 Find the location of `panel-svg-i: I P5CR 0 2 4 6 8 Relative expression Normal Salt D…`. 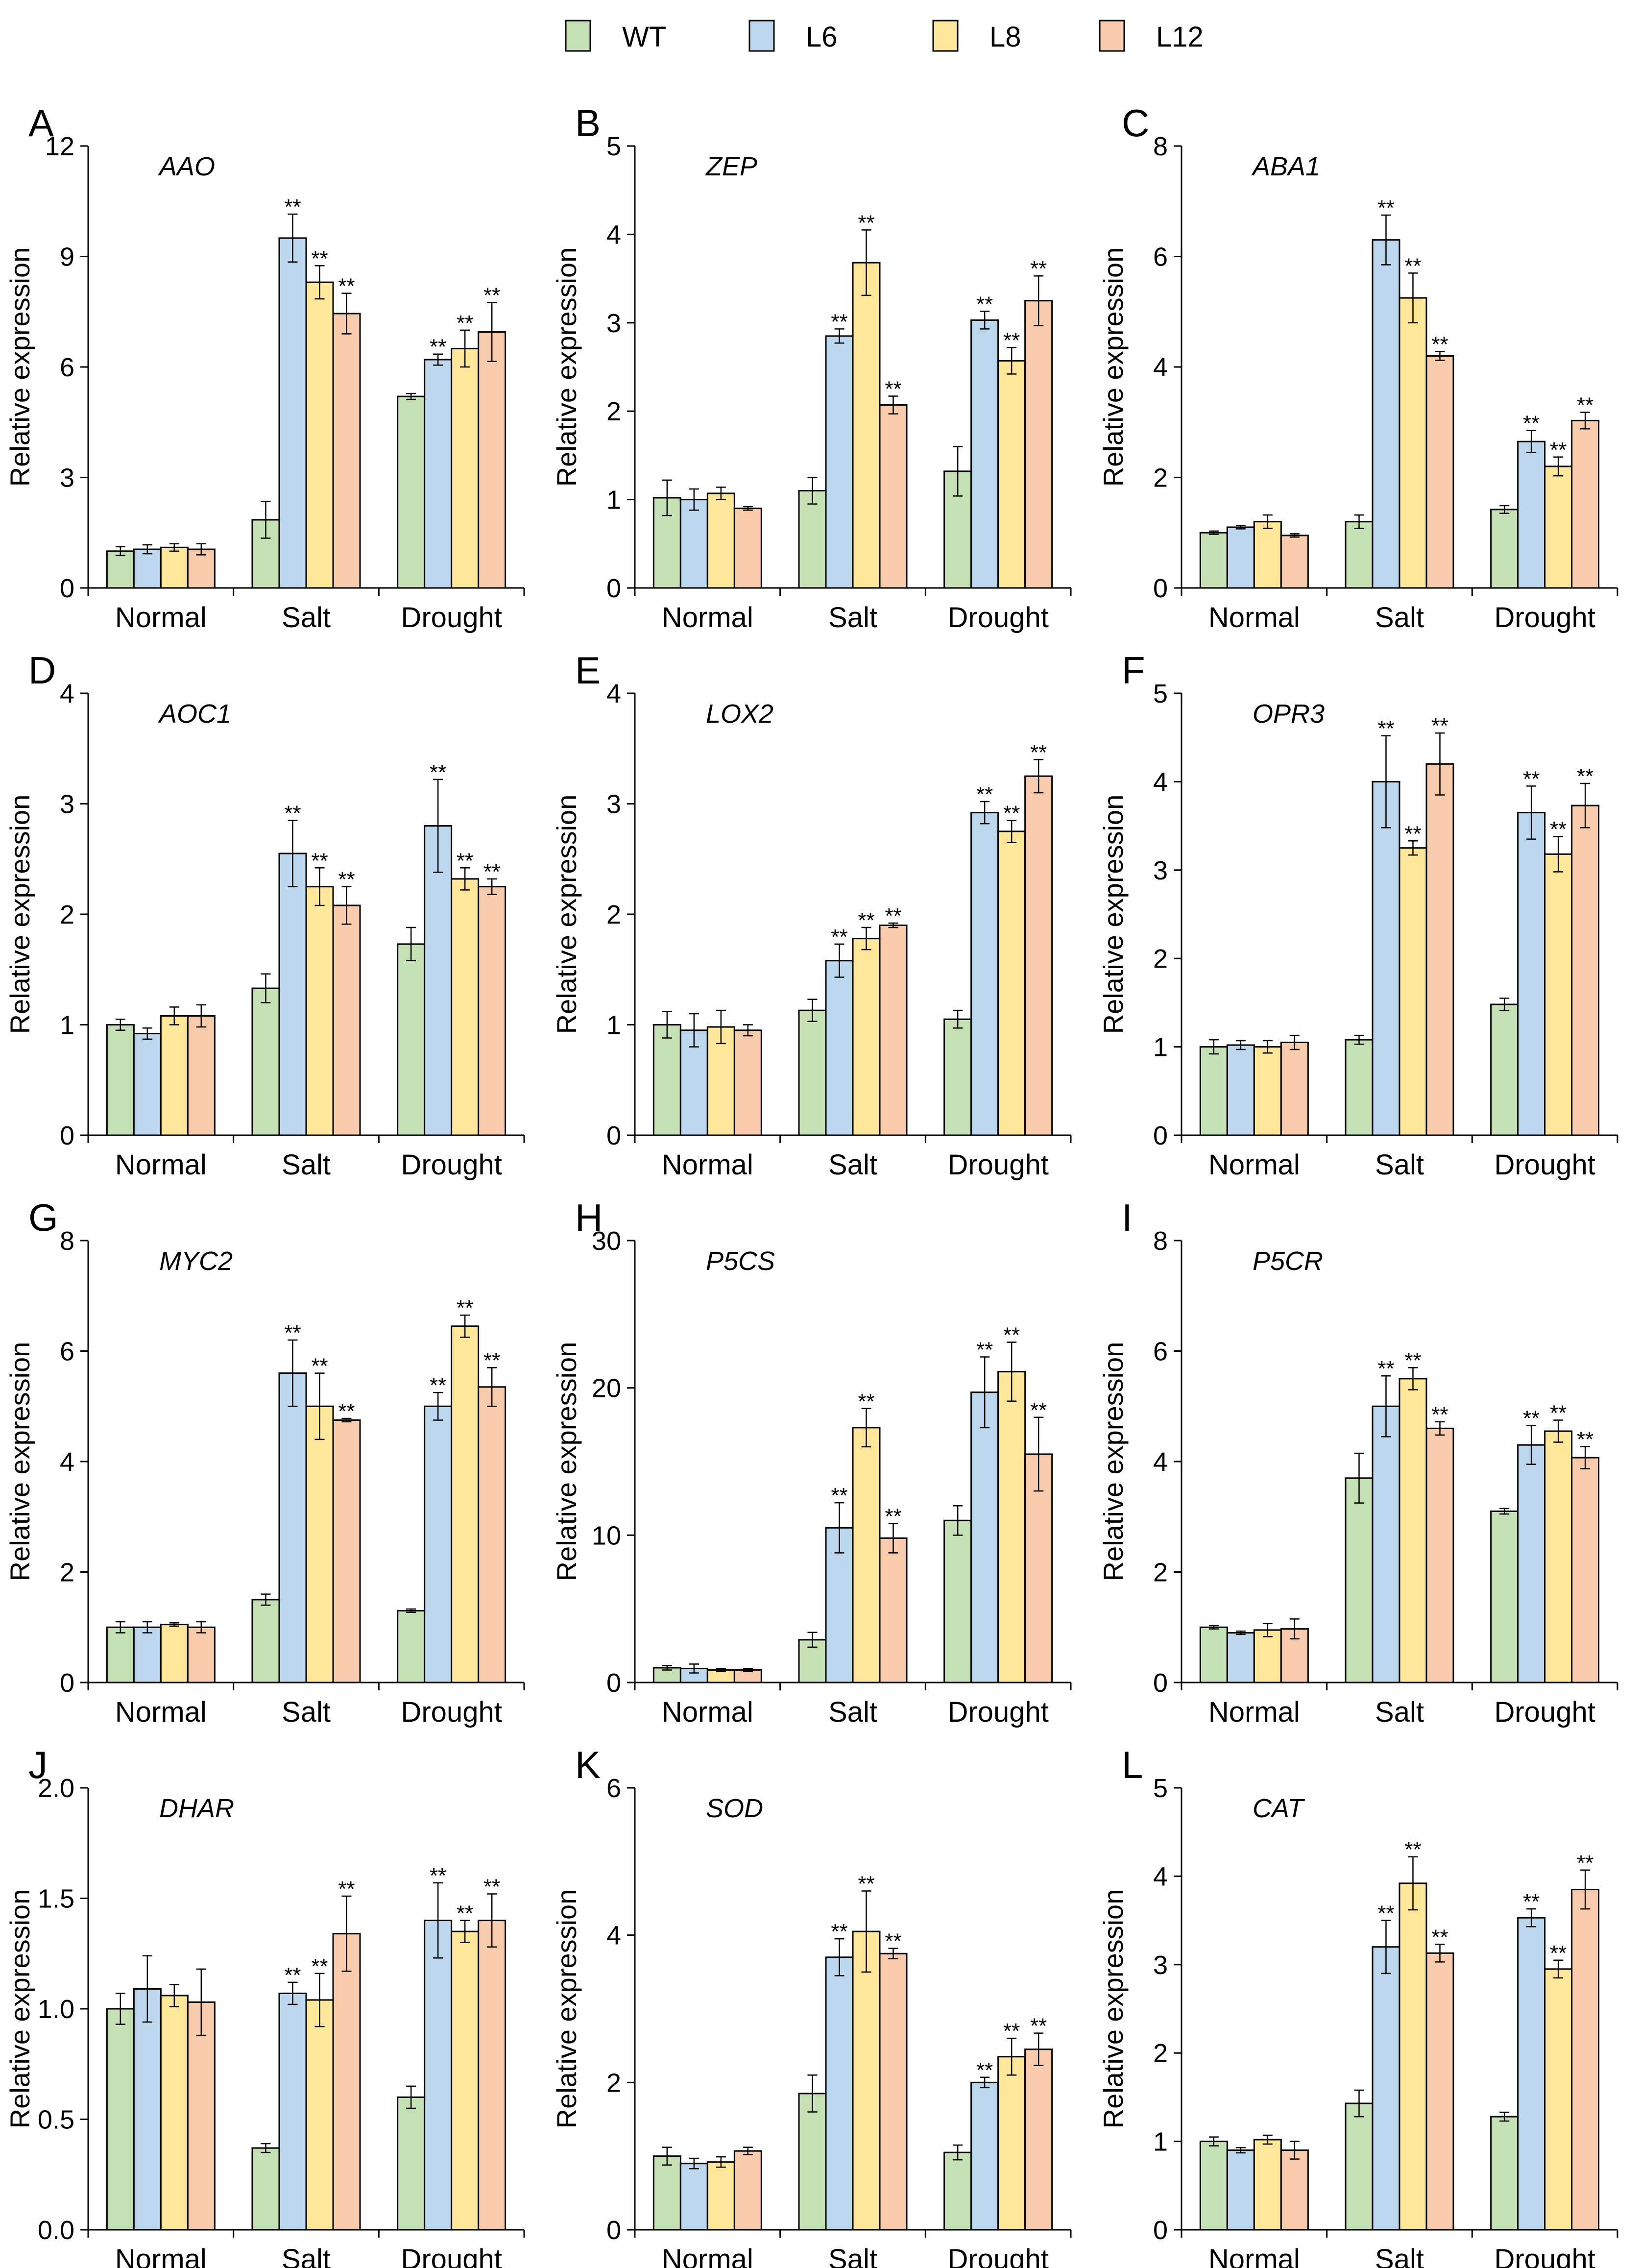

panel-svg-i: I P5CR 0 2 4 6 8 Relative expression Normal Salt D… is located at coordinates (1358, 1462).